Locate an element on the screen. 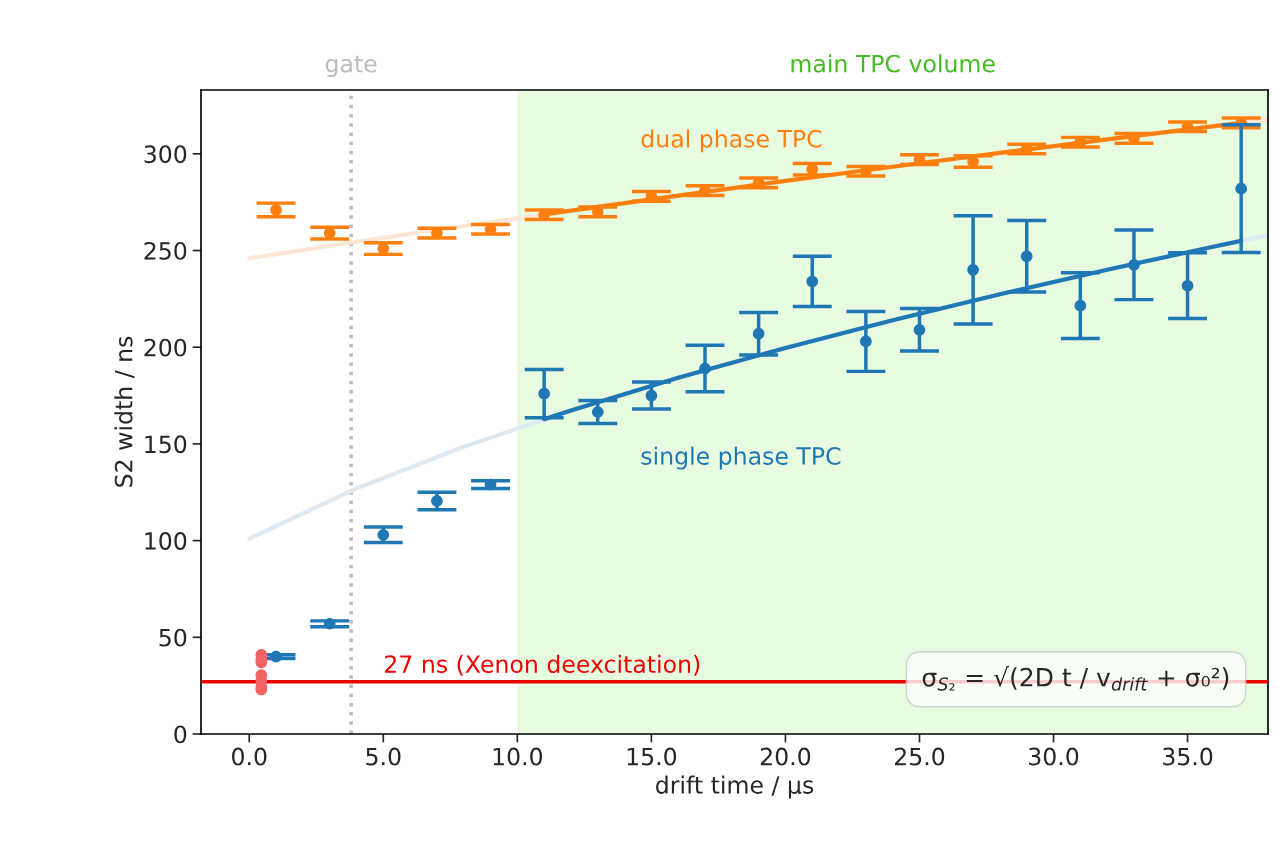 This screenshot has width=1283, height=862. y-tick-label: 0 is located at coordinates (180, 734).